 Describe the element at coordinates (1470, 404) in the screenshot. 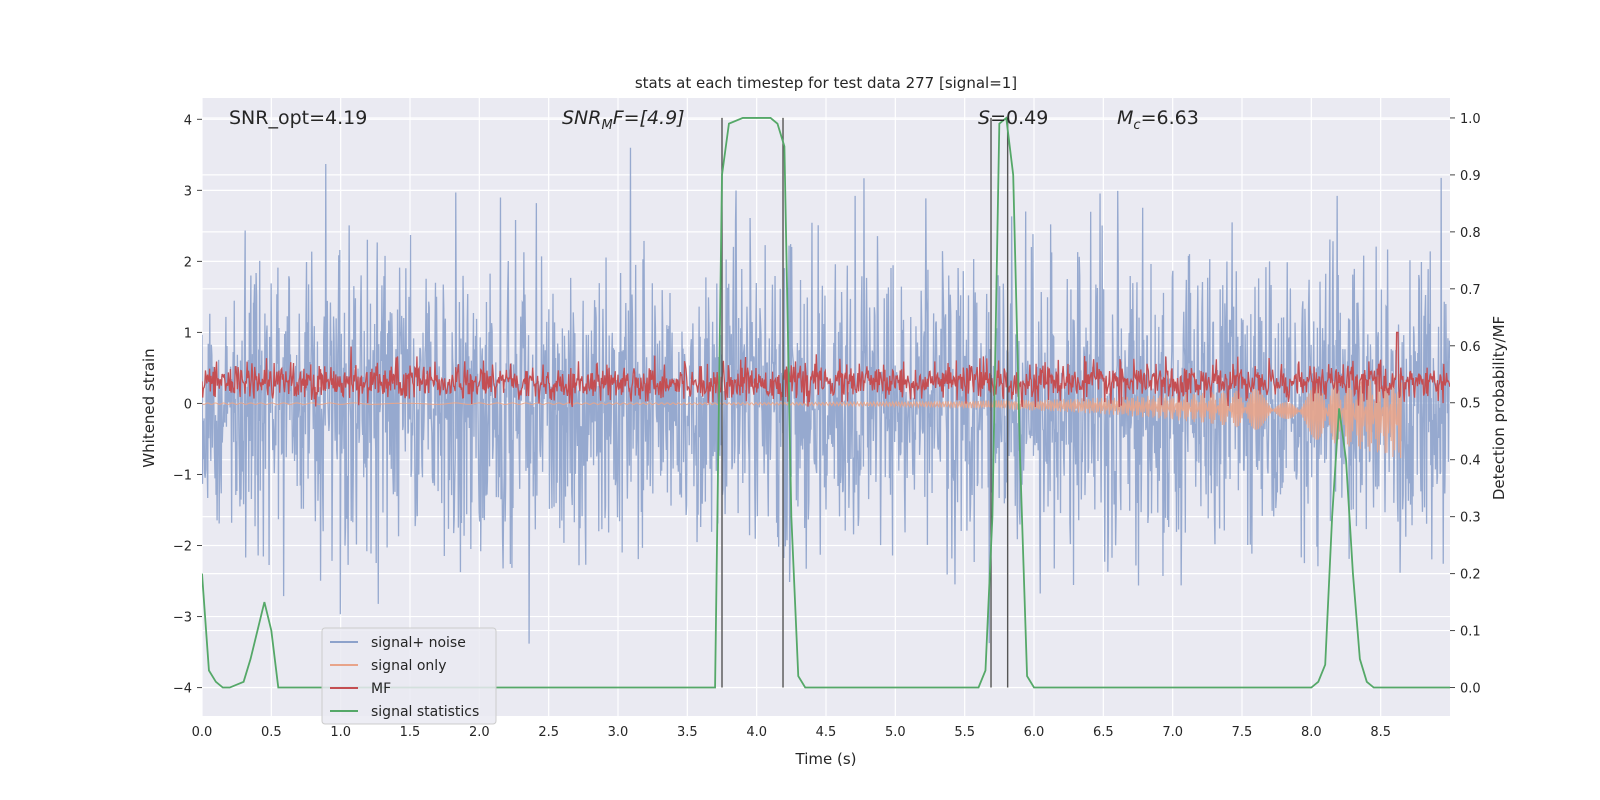

I see `y-right-tick-label: 0.5` at that location.